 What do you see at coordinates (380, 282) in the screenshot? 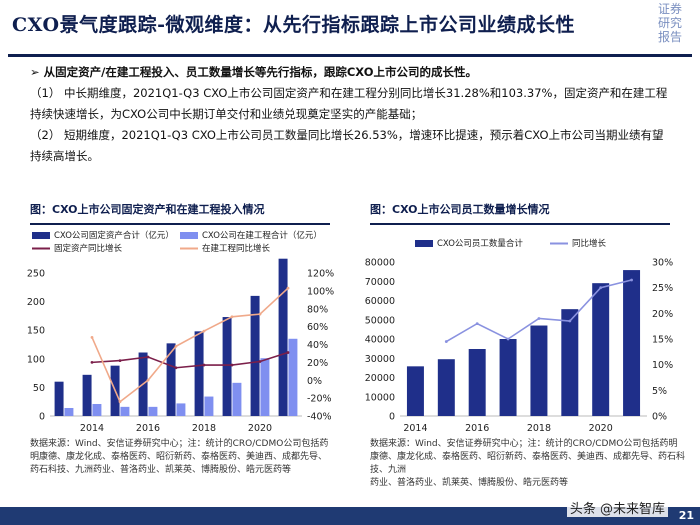
I see `y-left-tick-label: 70000` at bounding box center [380, 282].